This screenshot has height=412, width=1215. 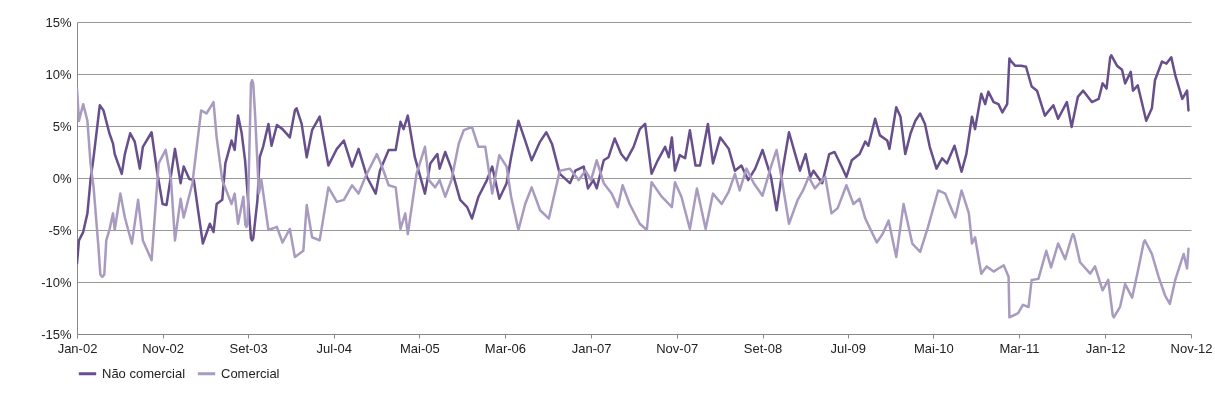 What do you see at coordinates (58, 74) in the screenshot?
I see `y-tick-label: 10%` at bounding box center [58, 74].